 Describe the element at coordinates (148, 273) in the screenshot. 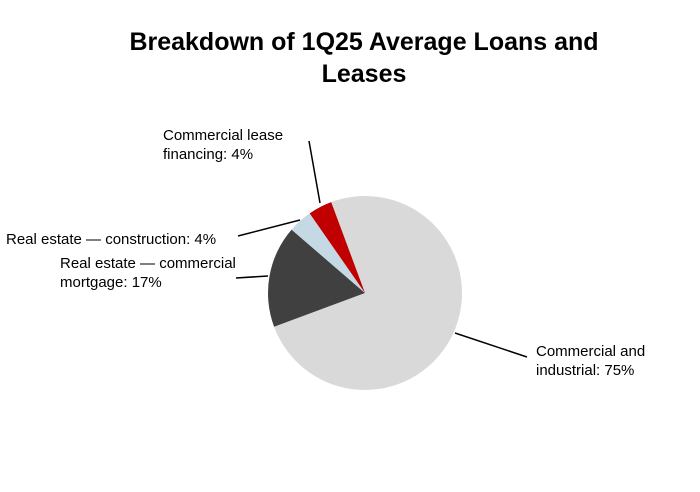

I see `slice-label: Real estate — commercial mortgage: 17%` at that location.